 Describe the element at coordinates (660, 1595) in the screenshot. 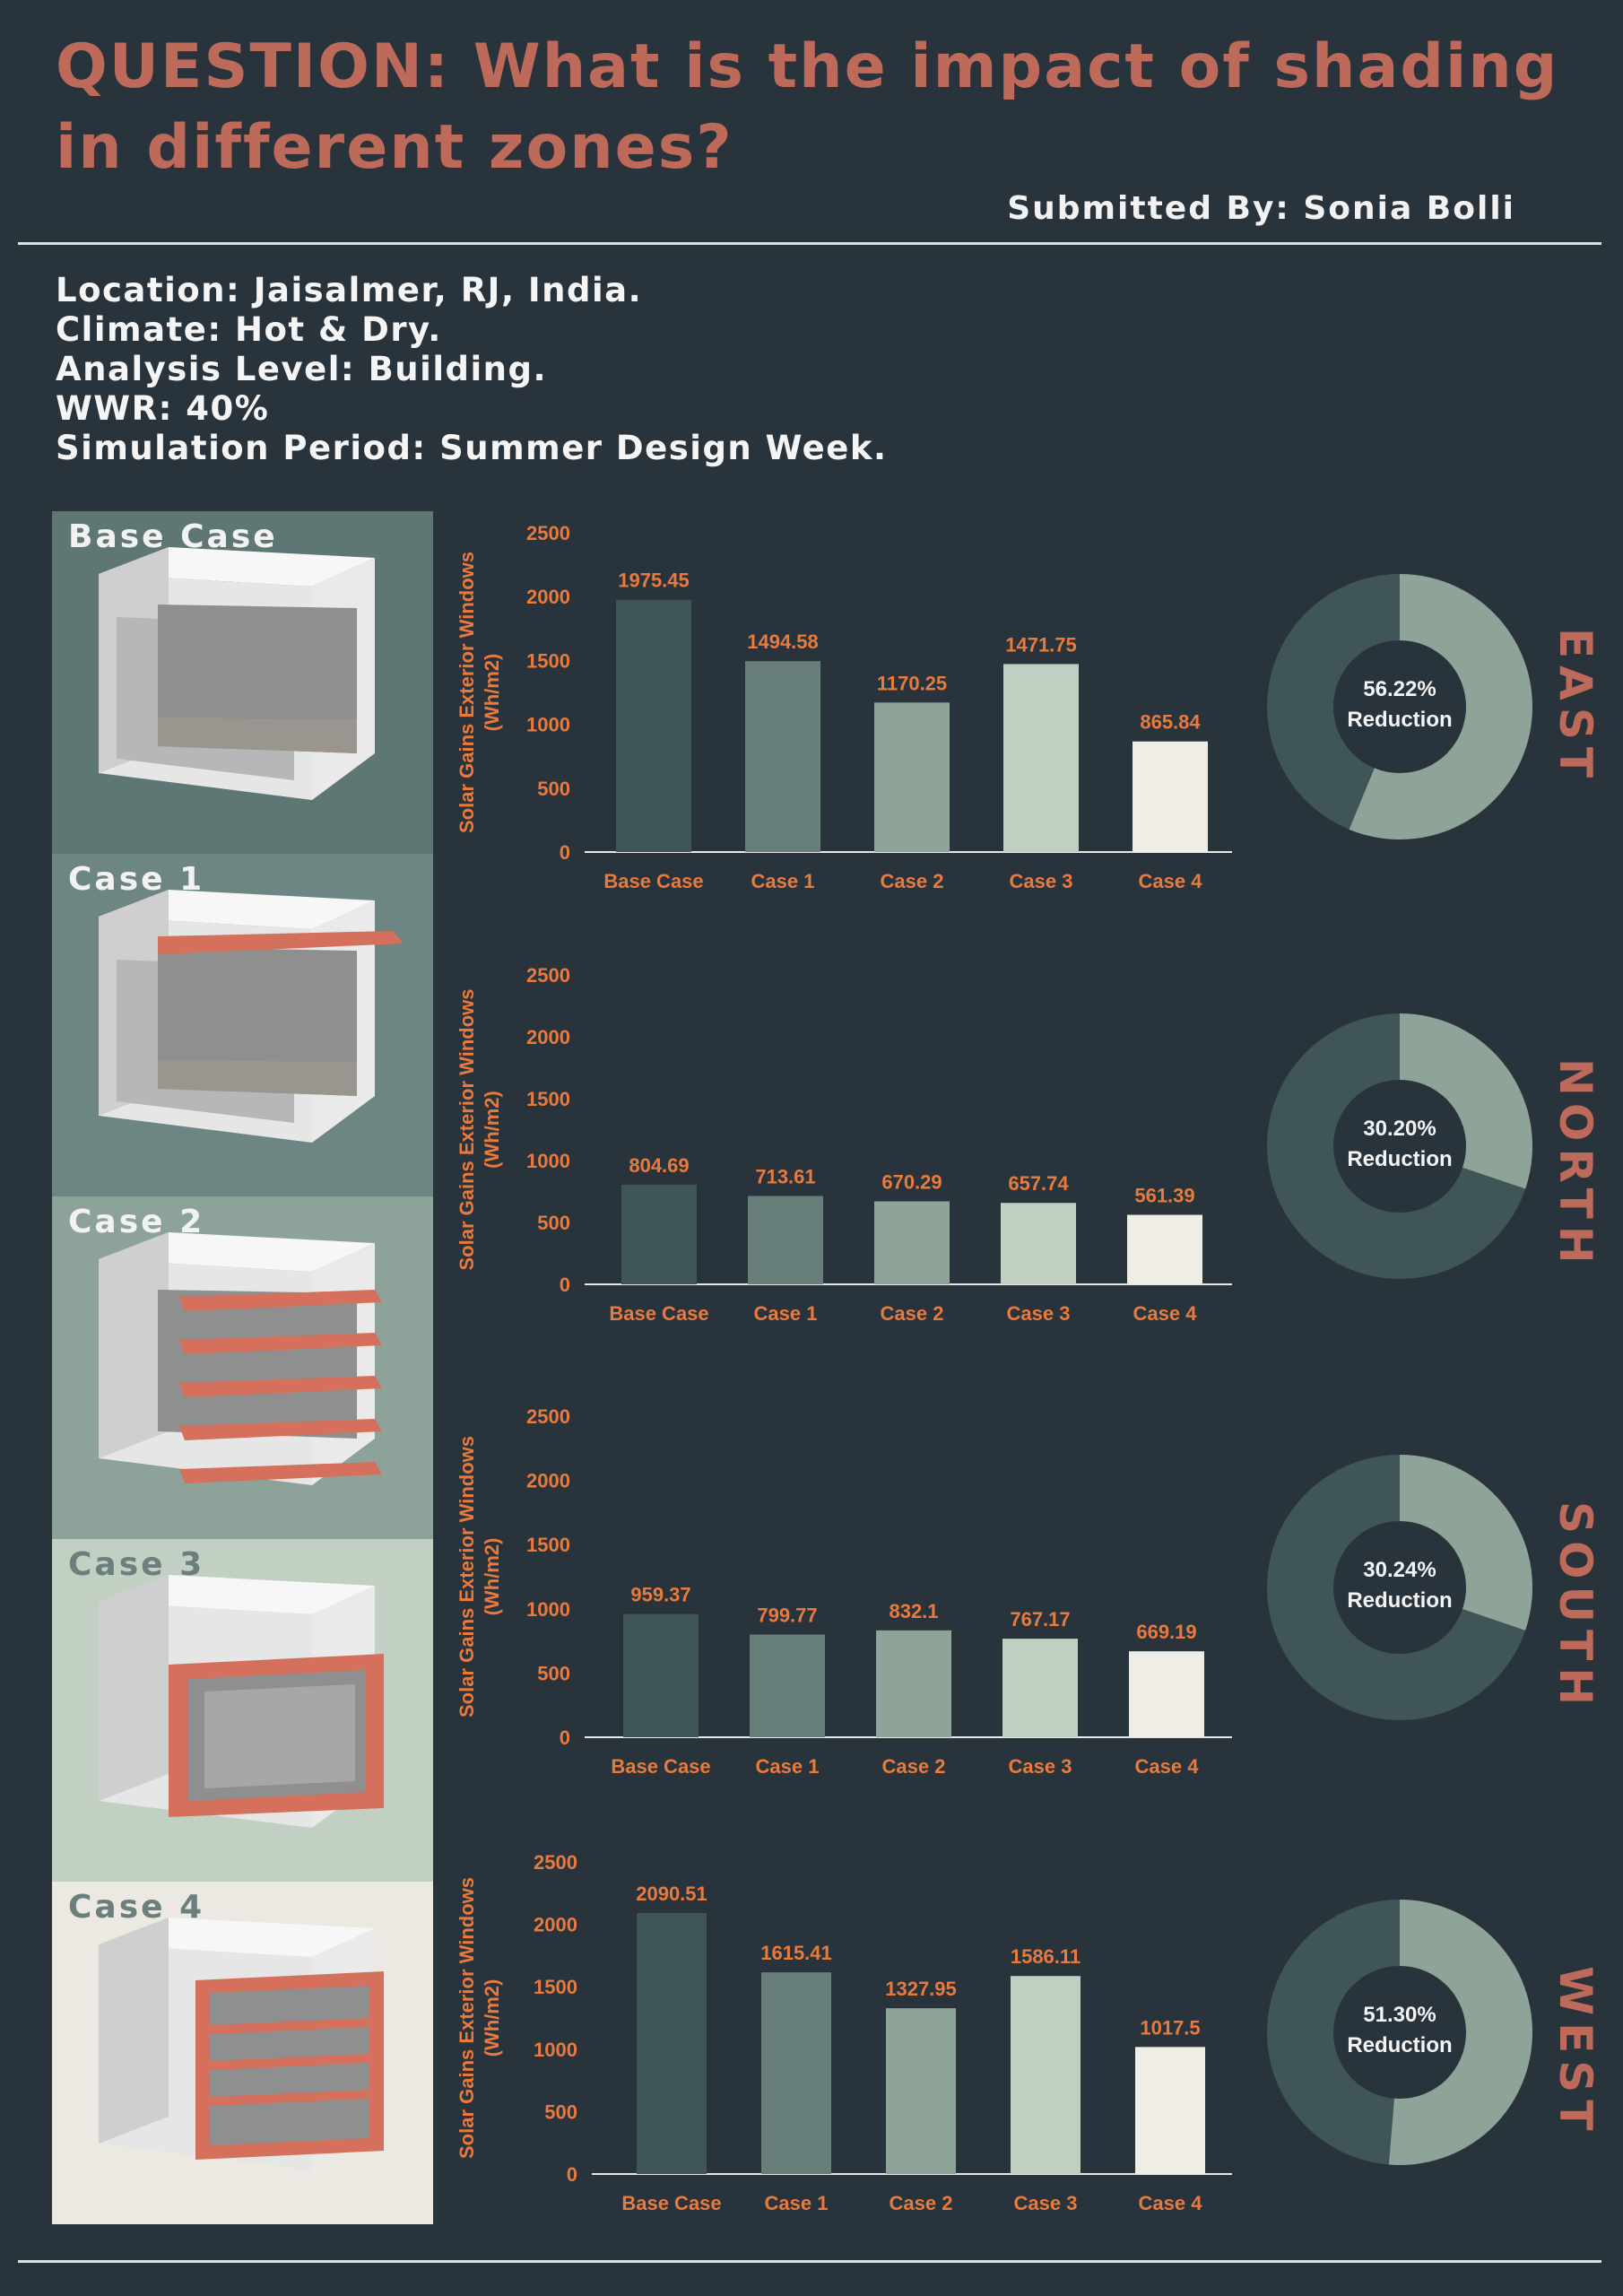

I see `bar-value-label: 959.37` at that location.